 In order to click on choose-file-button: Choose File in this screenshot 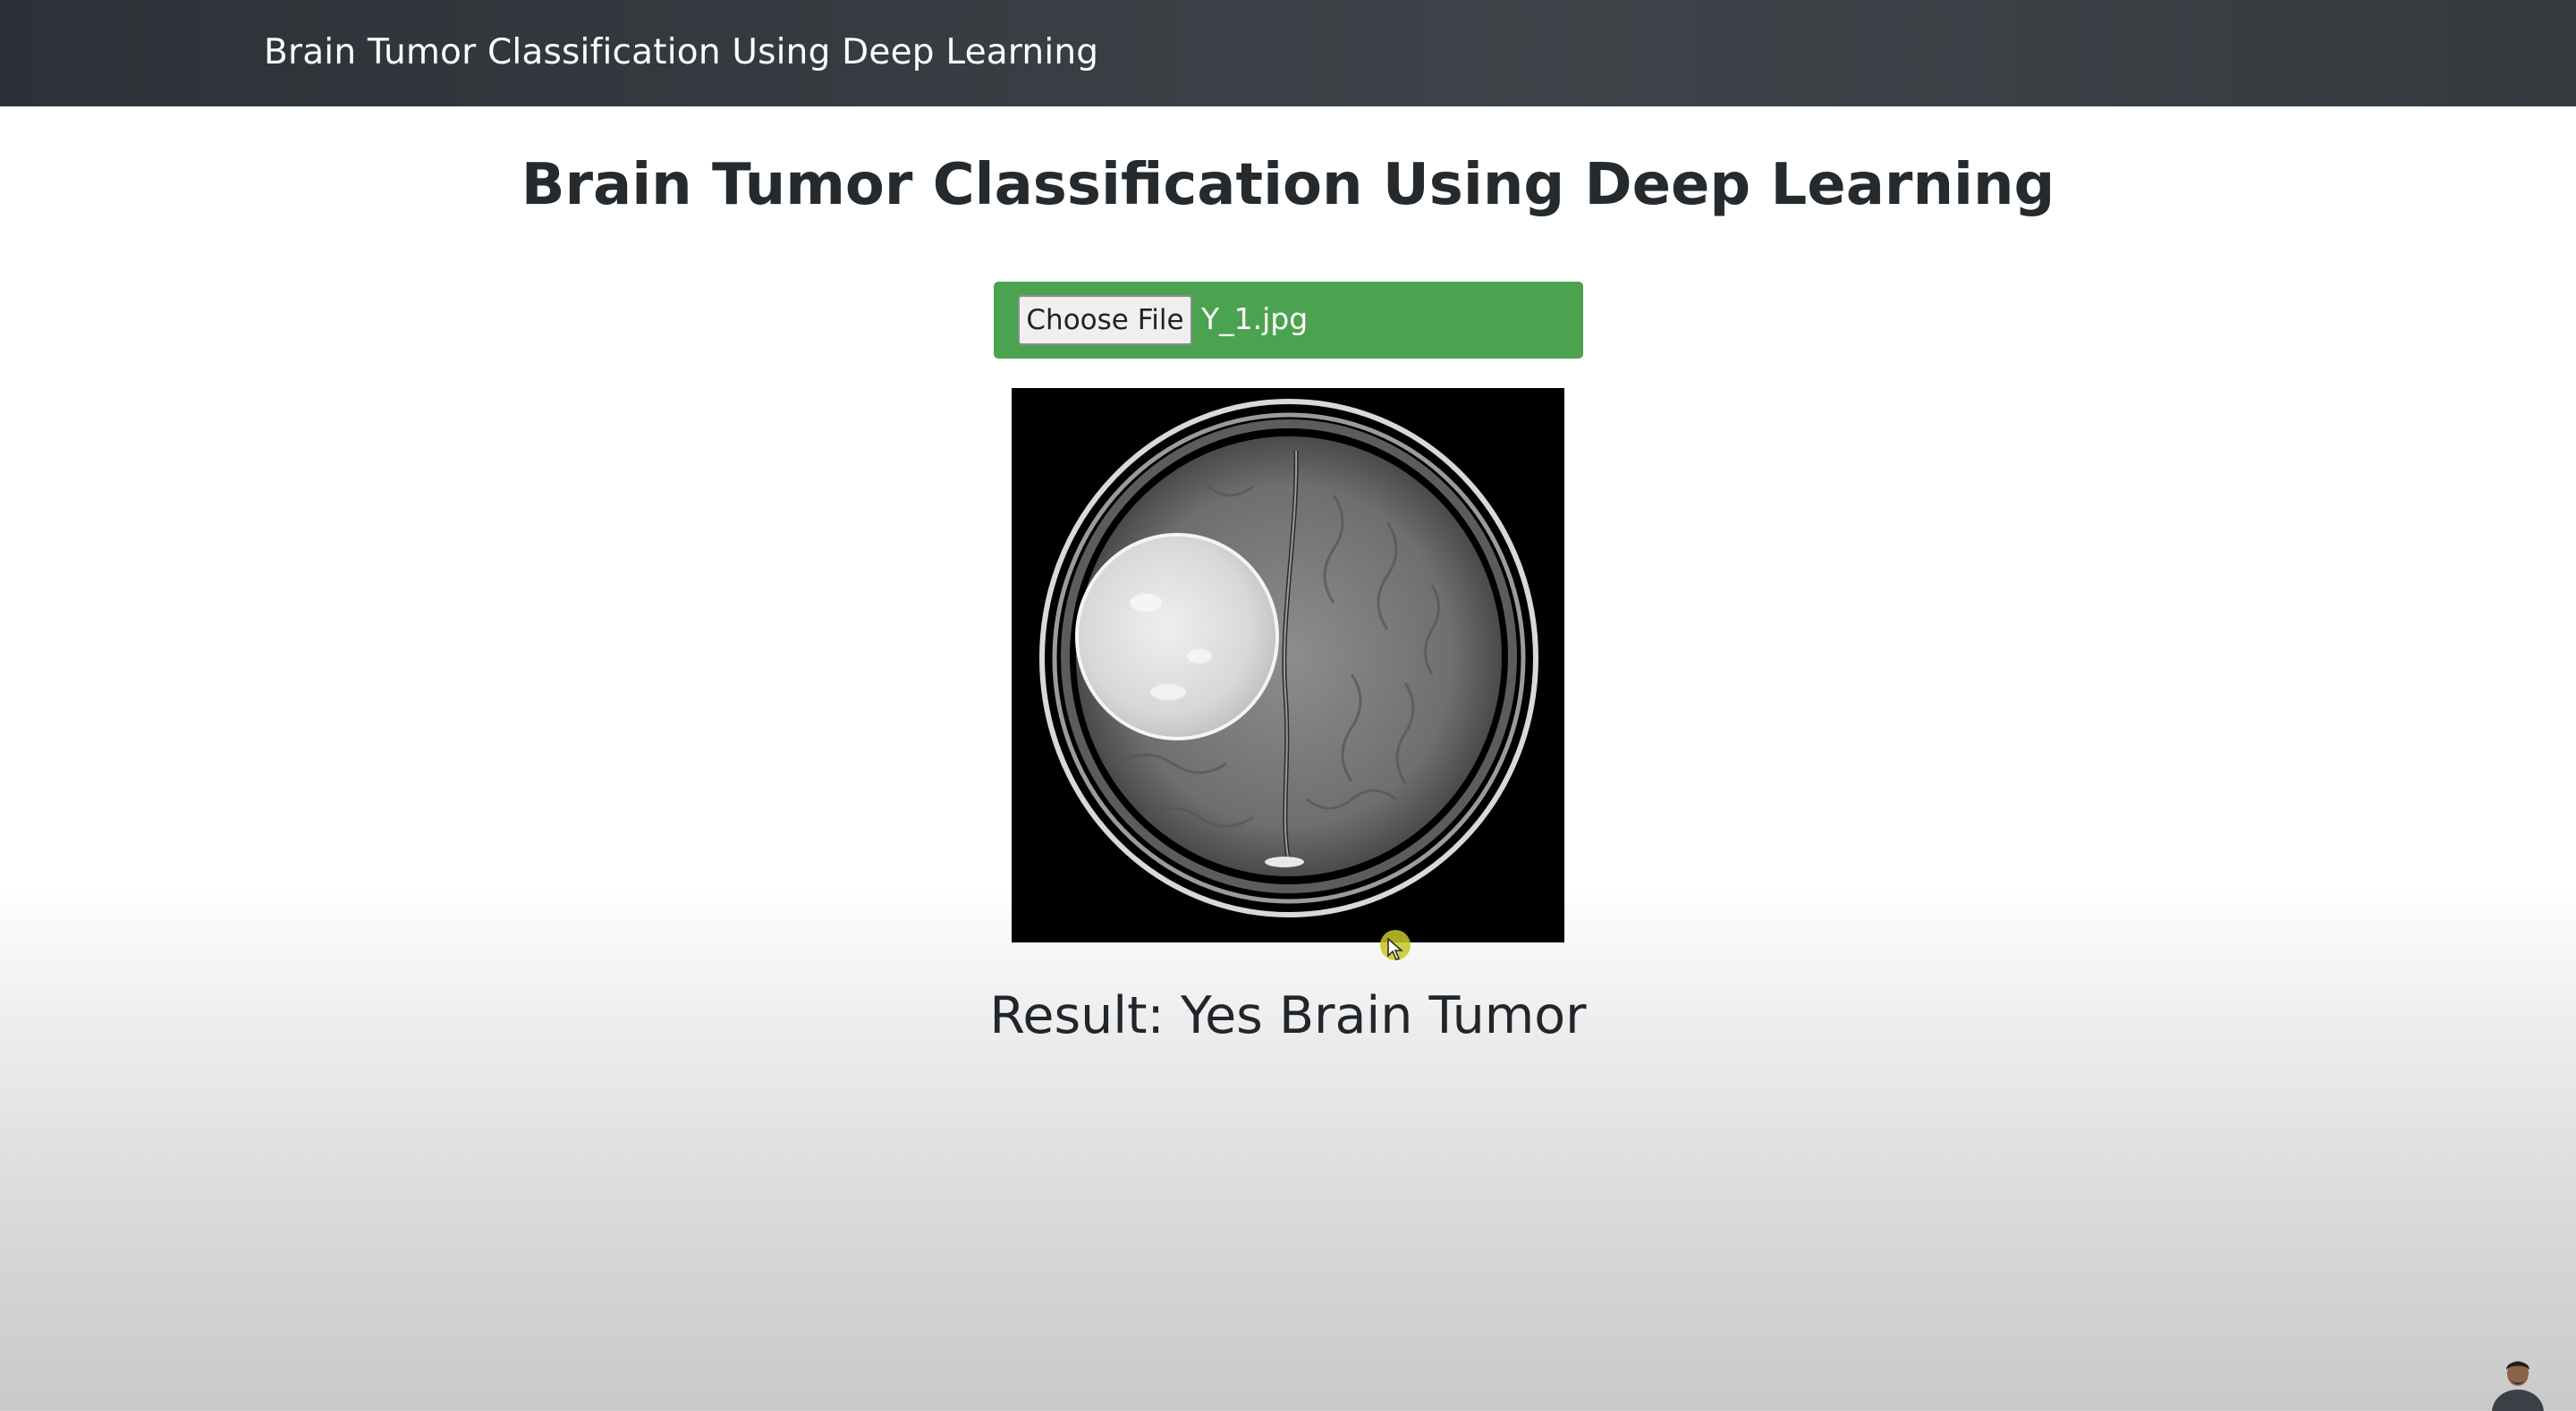, I will do `click(1105, 320)`.